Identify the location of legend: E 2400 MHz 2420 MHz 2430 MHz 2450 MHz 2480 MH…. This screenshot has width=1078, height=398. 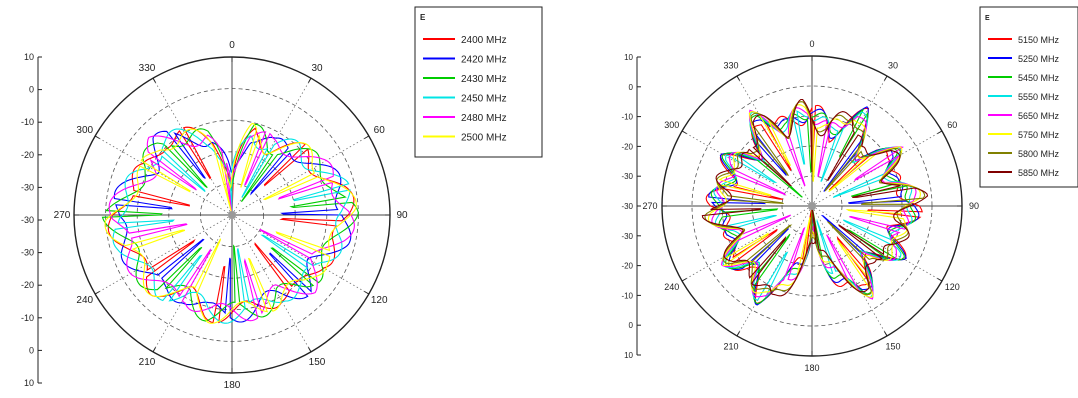
(478, 82).